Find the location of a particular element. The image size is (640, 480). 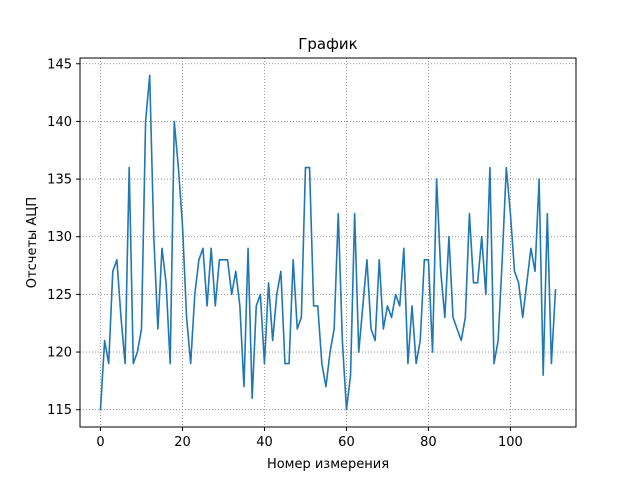

x-tick-label: 40 is located at coordinates (264, 442).